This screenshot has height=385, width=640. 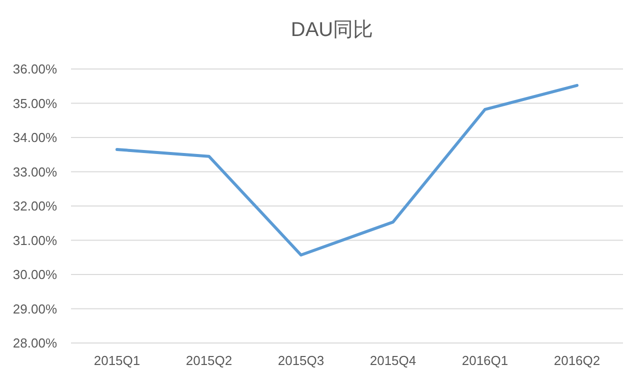 What do you see at coordinates (332, 30) in the screenshot?
I see `chart-title: DAU同比` at bounding box center [332, 30].